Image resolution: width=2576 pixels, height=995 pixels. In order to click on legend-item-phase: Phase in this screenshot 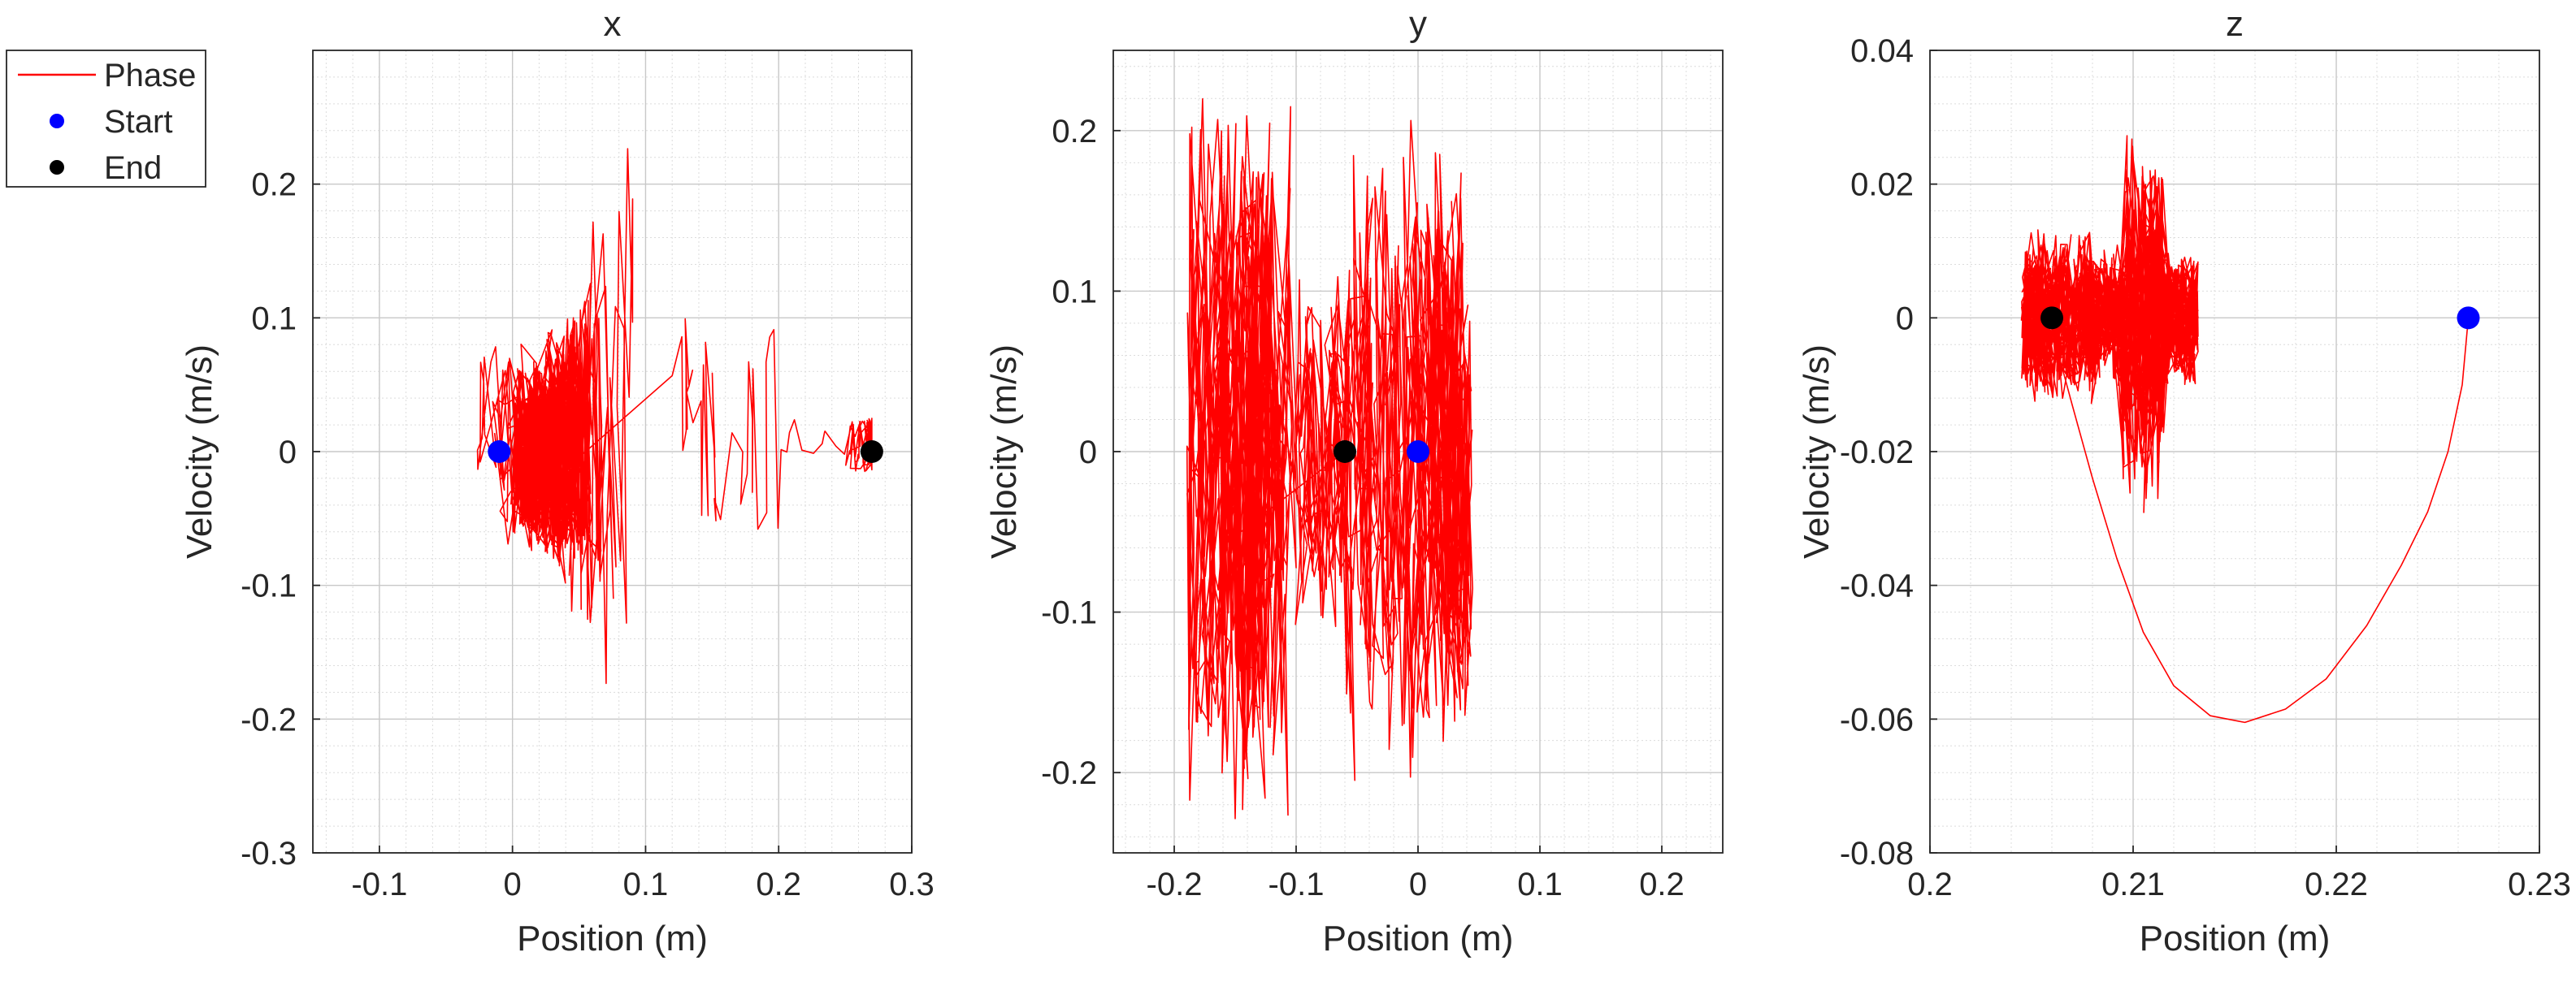, I will do `click(107, 75)`.